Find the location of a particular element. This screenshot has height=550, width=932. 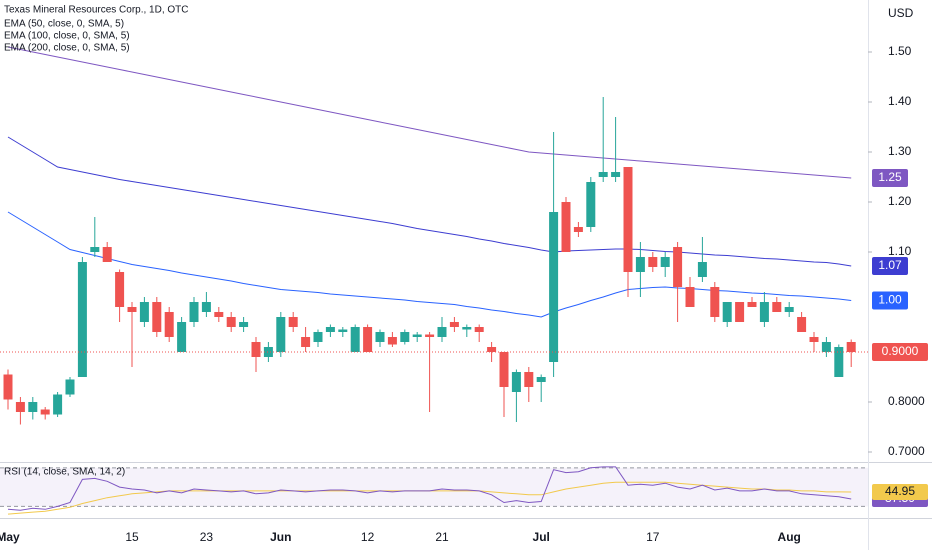

x-tick-label: Jun is located at coordinates (280, 537).